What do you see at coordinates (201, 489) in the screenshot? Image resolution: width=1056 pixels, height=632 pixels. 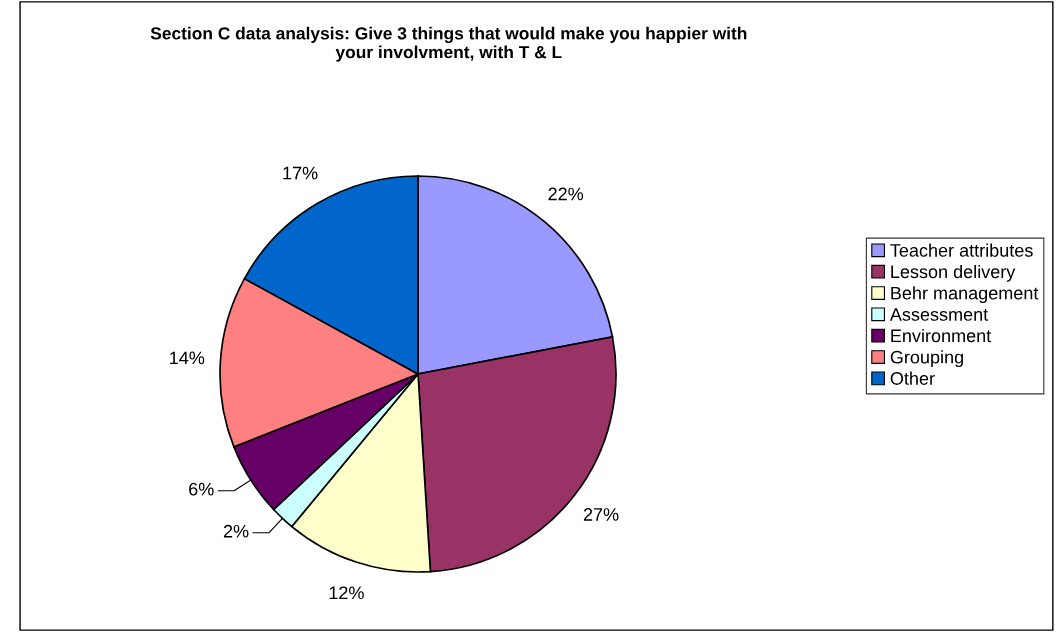 I see `data-label: 6%` at bounding box center [201, 489].